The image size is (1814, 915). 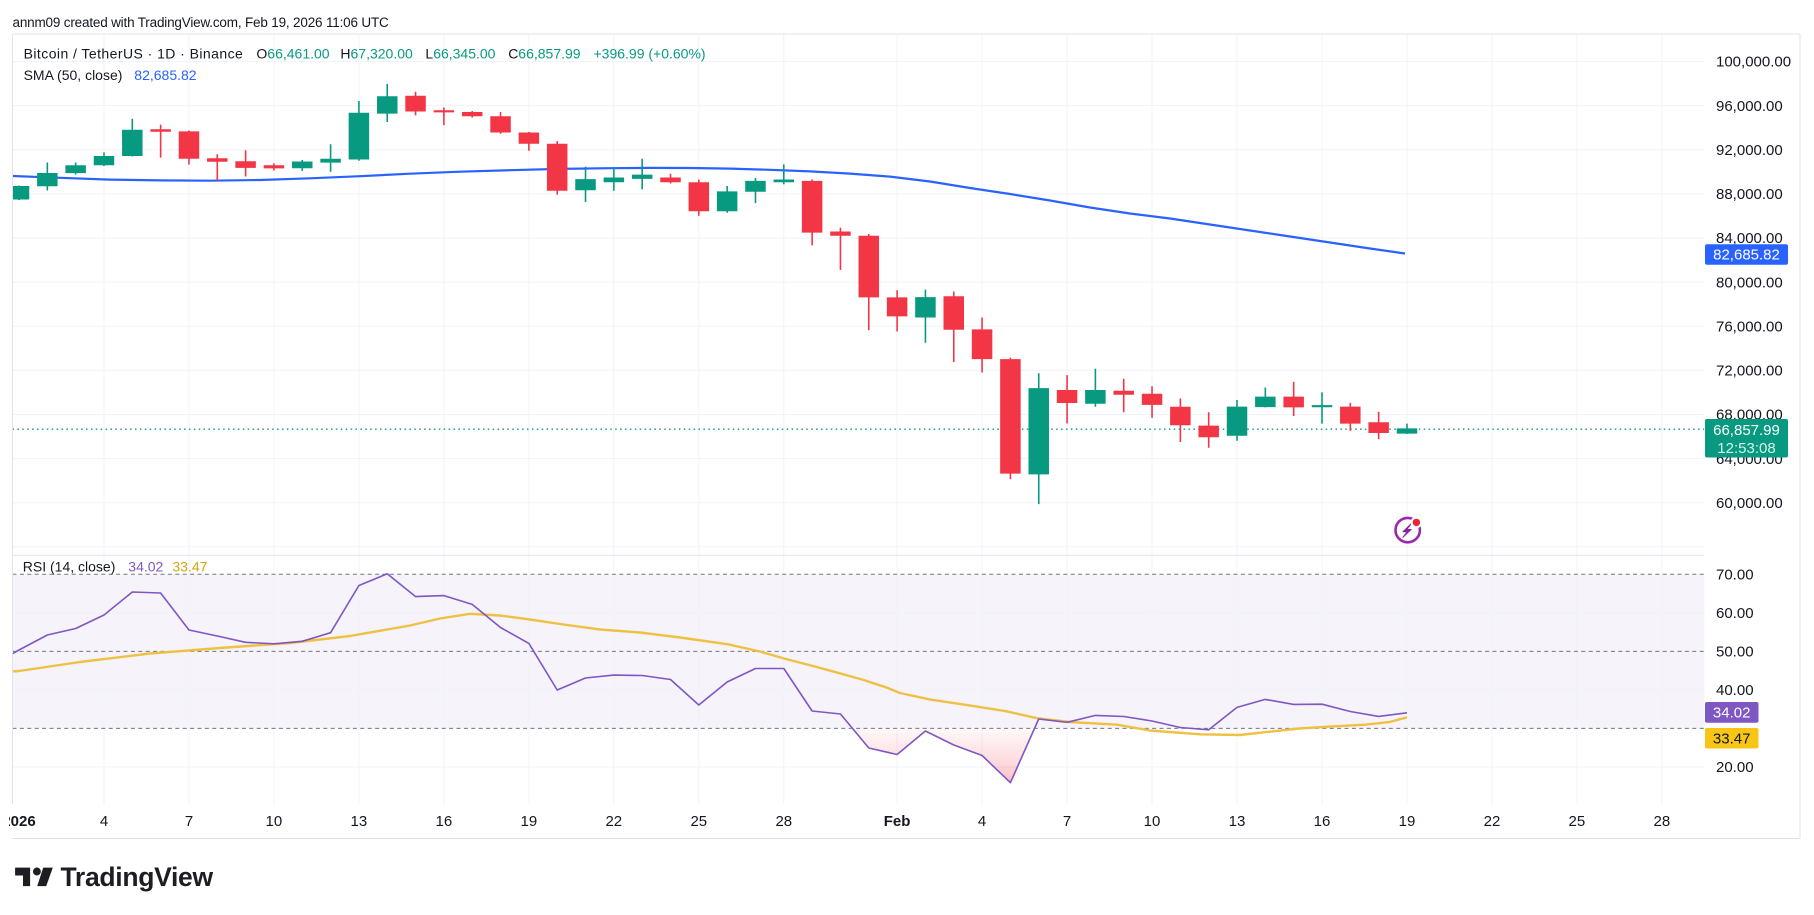 I want to click on svg-text: 70.00, so click(x=1735, y=574).